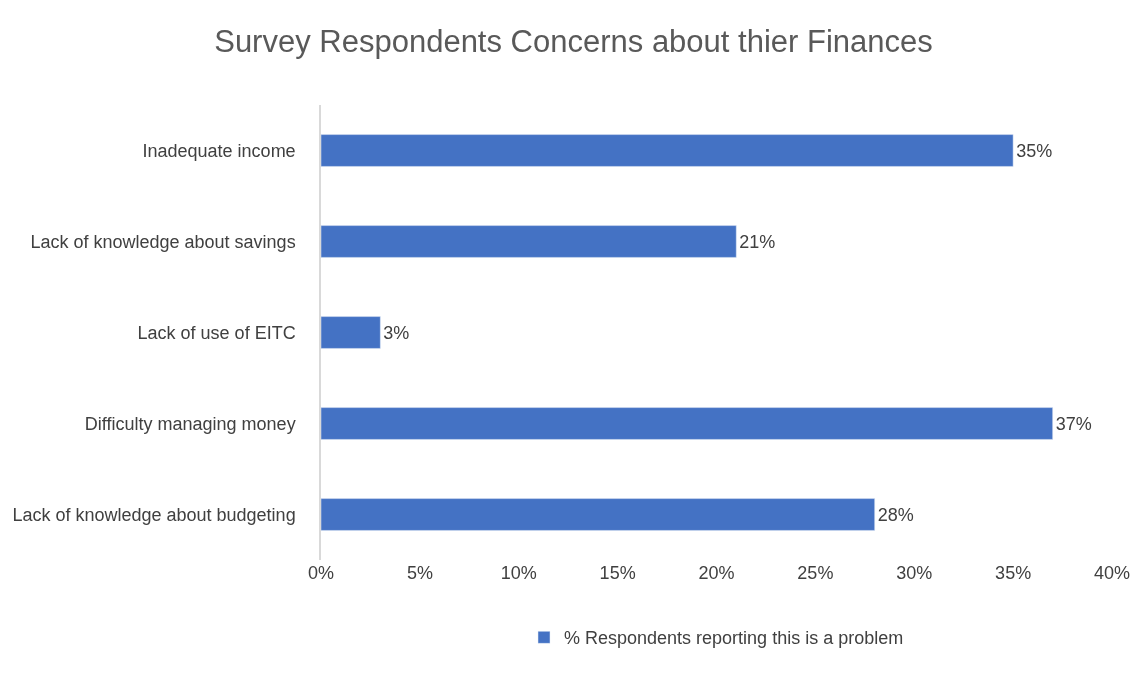 The image size is (1147, 675). Describe the element at coordinates (815, 573) in the screenshot. I see `x-tick-label: 25%` at that location.